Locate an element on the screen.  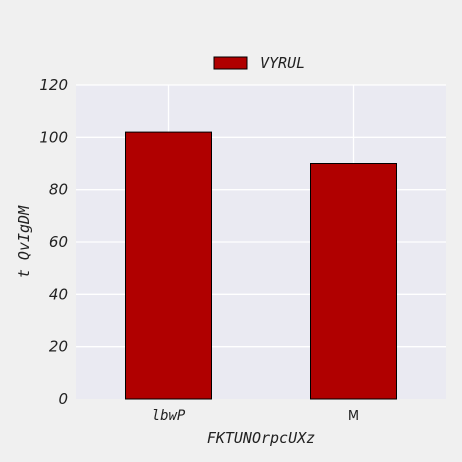
y-tick-label: 40 is located at coordinates (58, 294).